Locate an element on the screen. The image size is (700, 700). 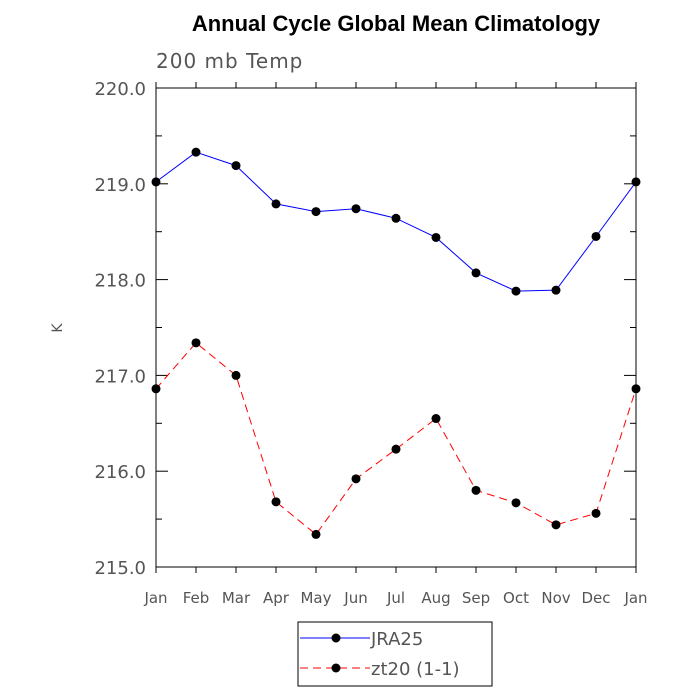
x-tick-label: Oct is located at coordinates (516, 598).